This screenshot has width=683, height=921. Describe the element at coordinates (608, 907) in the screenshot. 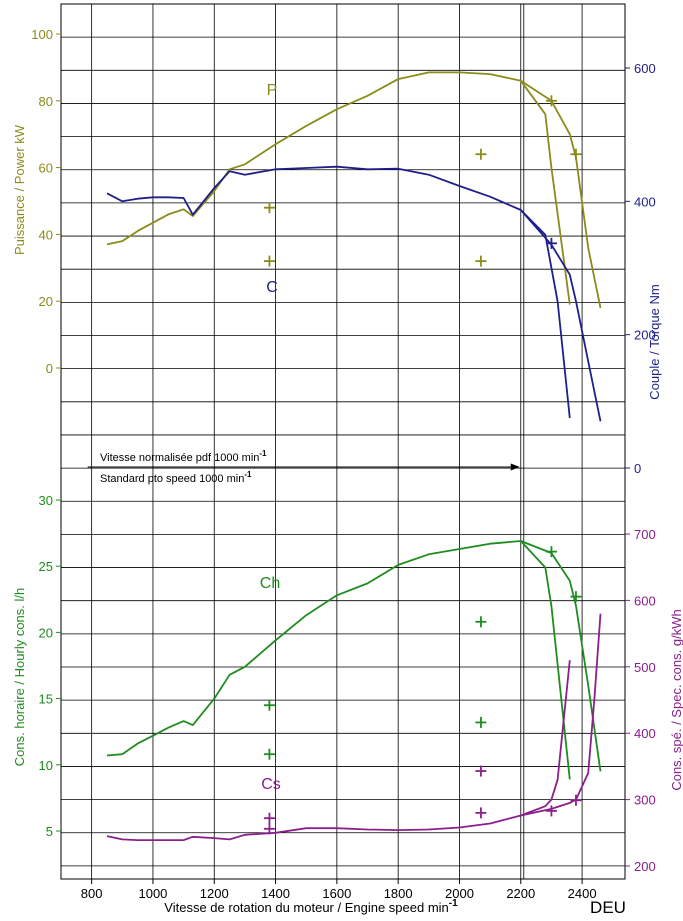

I see `footer-label: DEU` at that location.